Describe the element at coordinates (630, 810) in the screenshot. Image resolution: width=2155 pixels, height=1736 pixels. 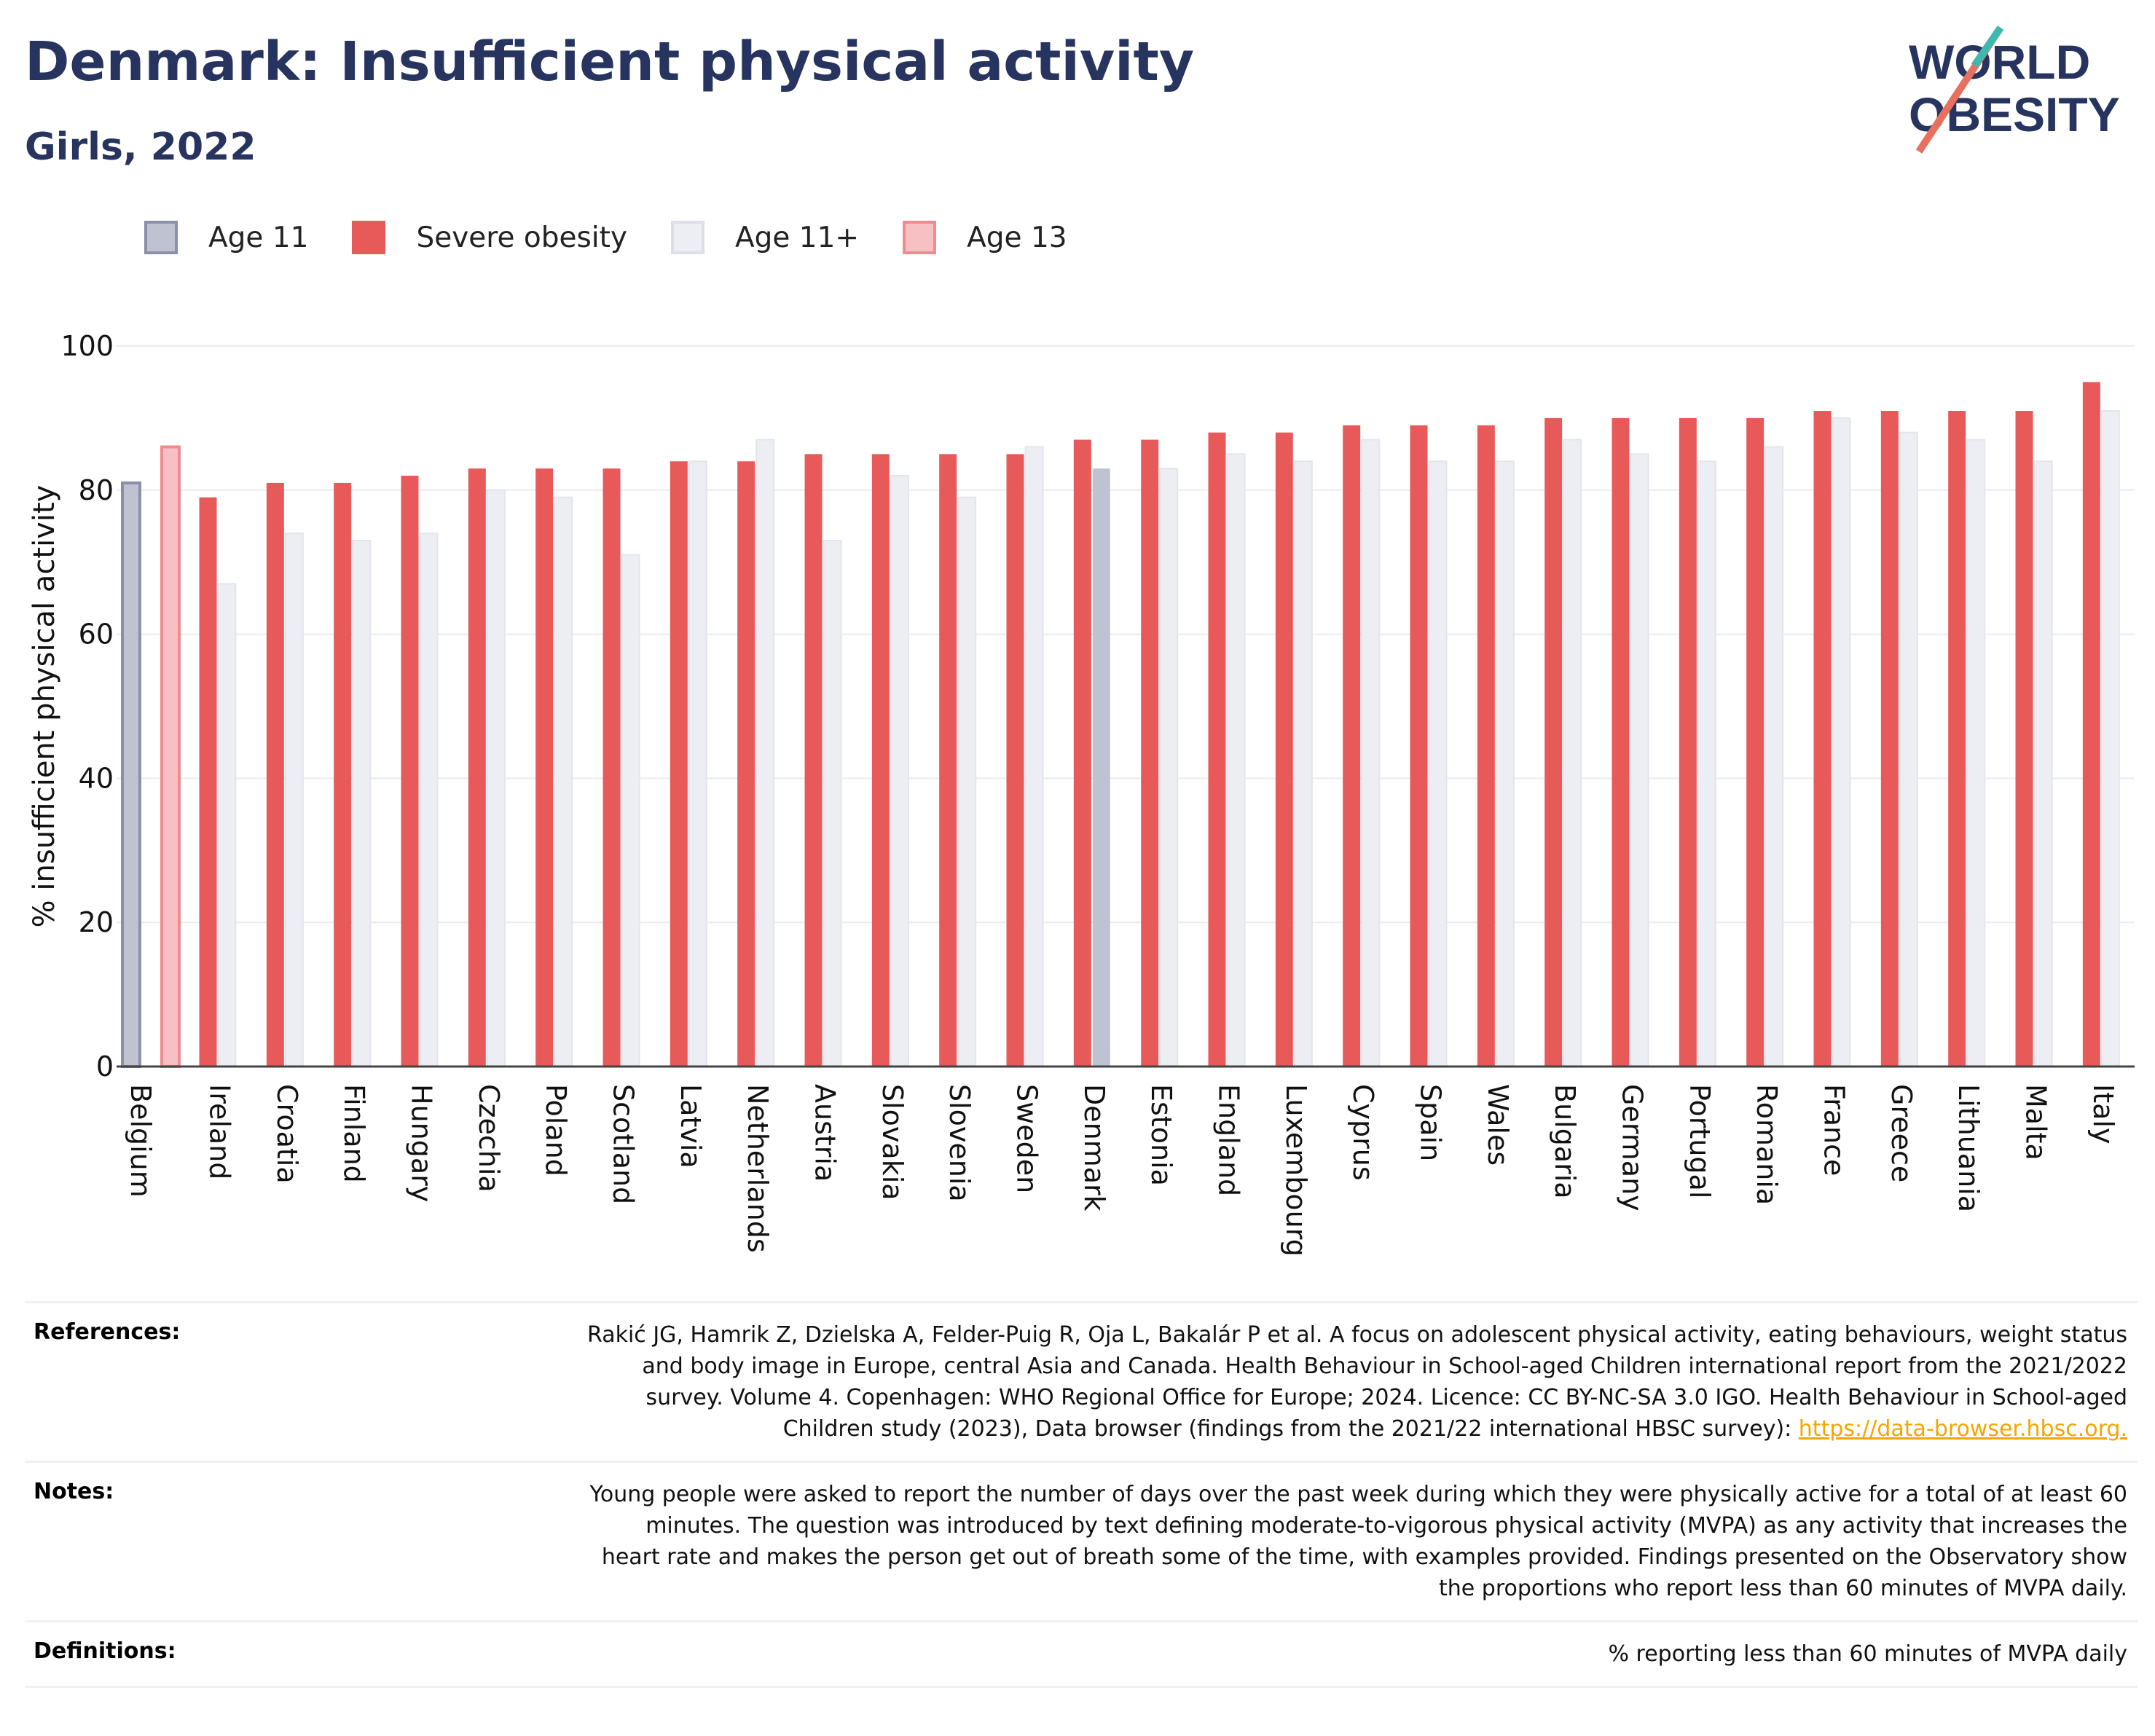
I see `bar-age-11-plus-scotland` at that location.